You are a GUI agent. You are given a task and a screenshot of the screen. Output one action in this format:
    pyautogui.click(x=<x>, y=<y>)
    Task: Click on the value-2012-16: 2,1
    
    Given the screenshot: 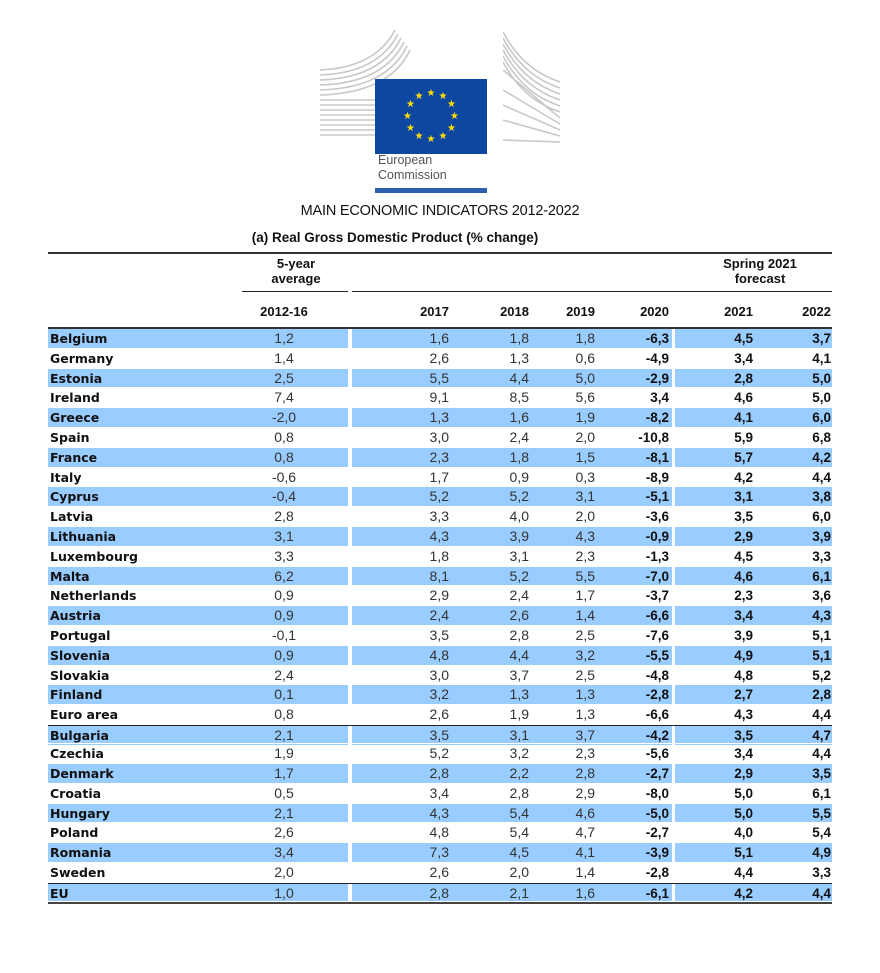 What is the action you would take?
    pyautogui.click(x=284, y=812)
    